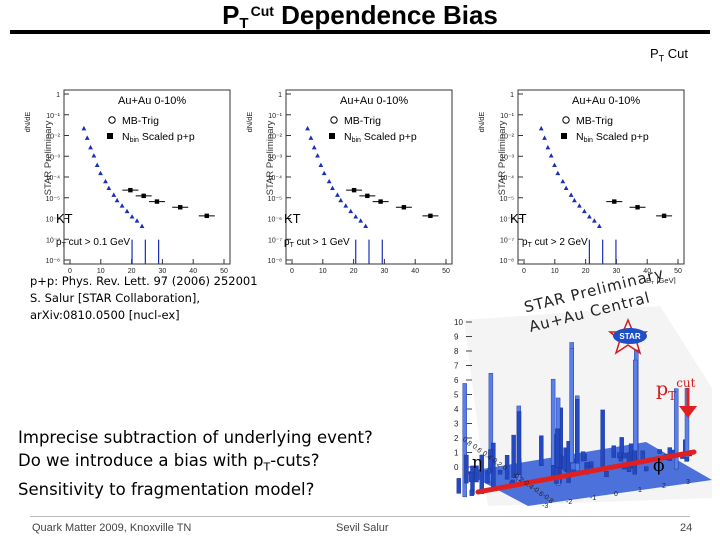  Describe the element at coordinates (688, 412) in the screenshot. I see `pt-cut-arrow-head` at that location.